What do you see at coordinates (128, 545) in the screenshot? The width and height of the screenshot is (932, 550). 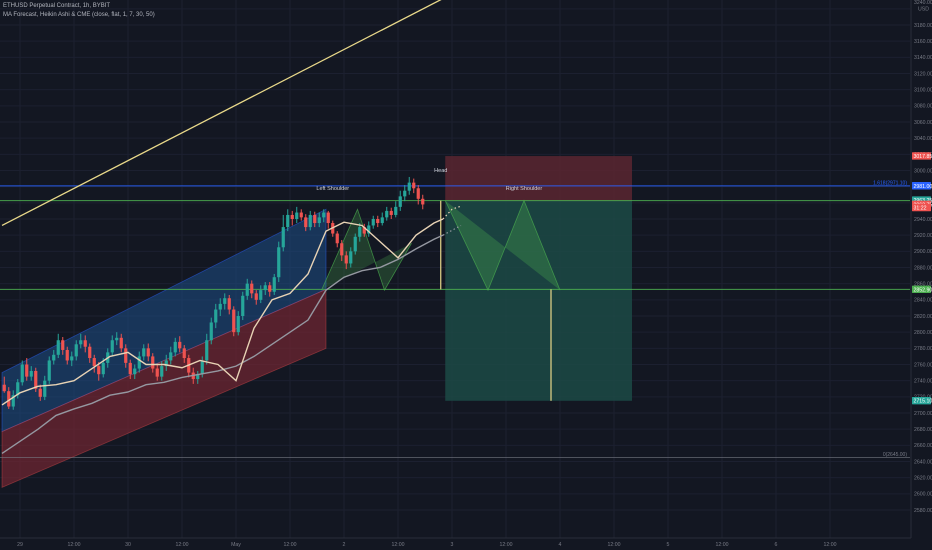 I see `time-tick: 30` at bounding box center [128, 545].